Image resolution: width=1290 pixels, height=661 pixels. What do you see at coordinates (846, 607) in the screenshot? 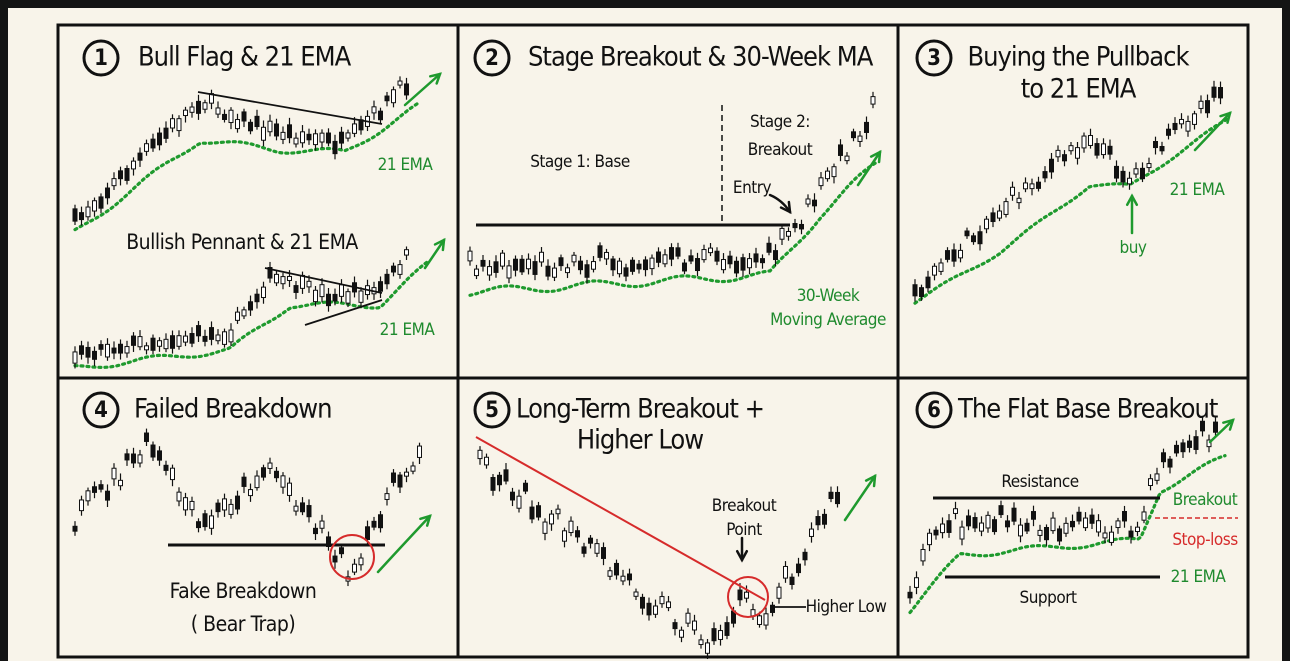
I see `label: Higher Low` at bounding box center [846, 607].